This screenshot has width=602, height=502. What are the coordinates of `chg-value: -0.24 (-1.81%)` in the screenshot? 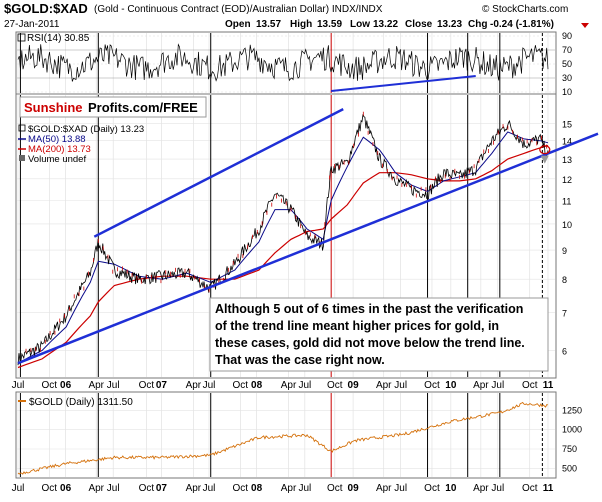 It's located at (522, 24).